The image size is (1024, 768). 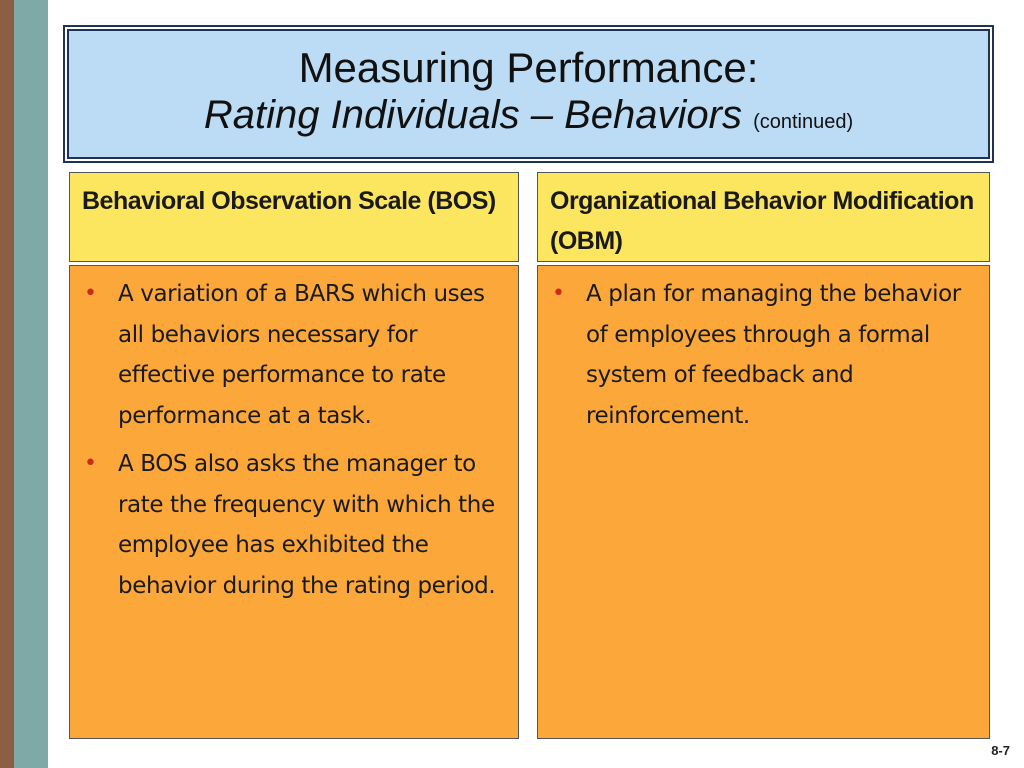 What do you see at coordinates (7, 384) in the screenshot?
I see `left-accent-stripe-brown` at bounding box center [7, 384].